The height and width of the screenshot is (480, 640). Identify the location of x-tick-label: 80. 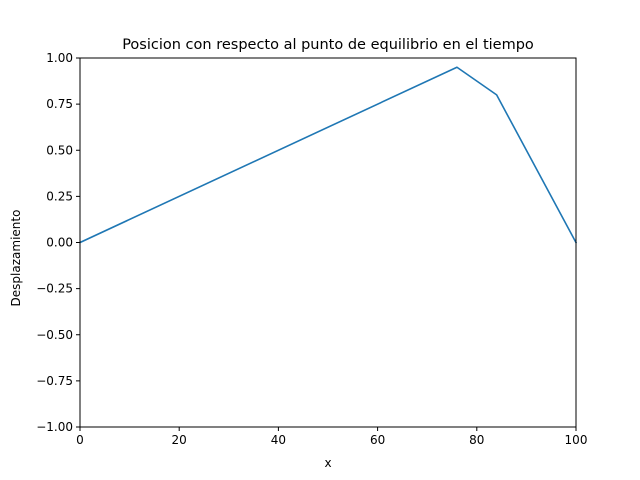
(476, 440).